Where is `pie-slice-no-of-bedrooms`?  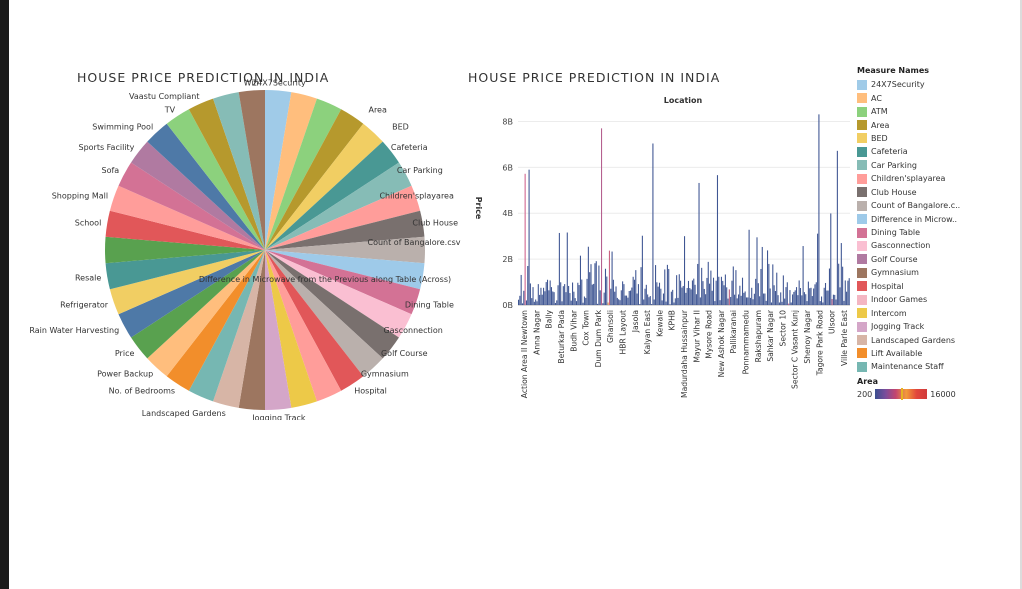
pie-slice-no-of-bedrooms is located at coordinates (215, 320).